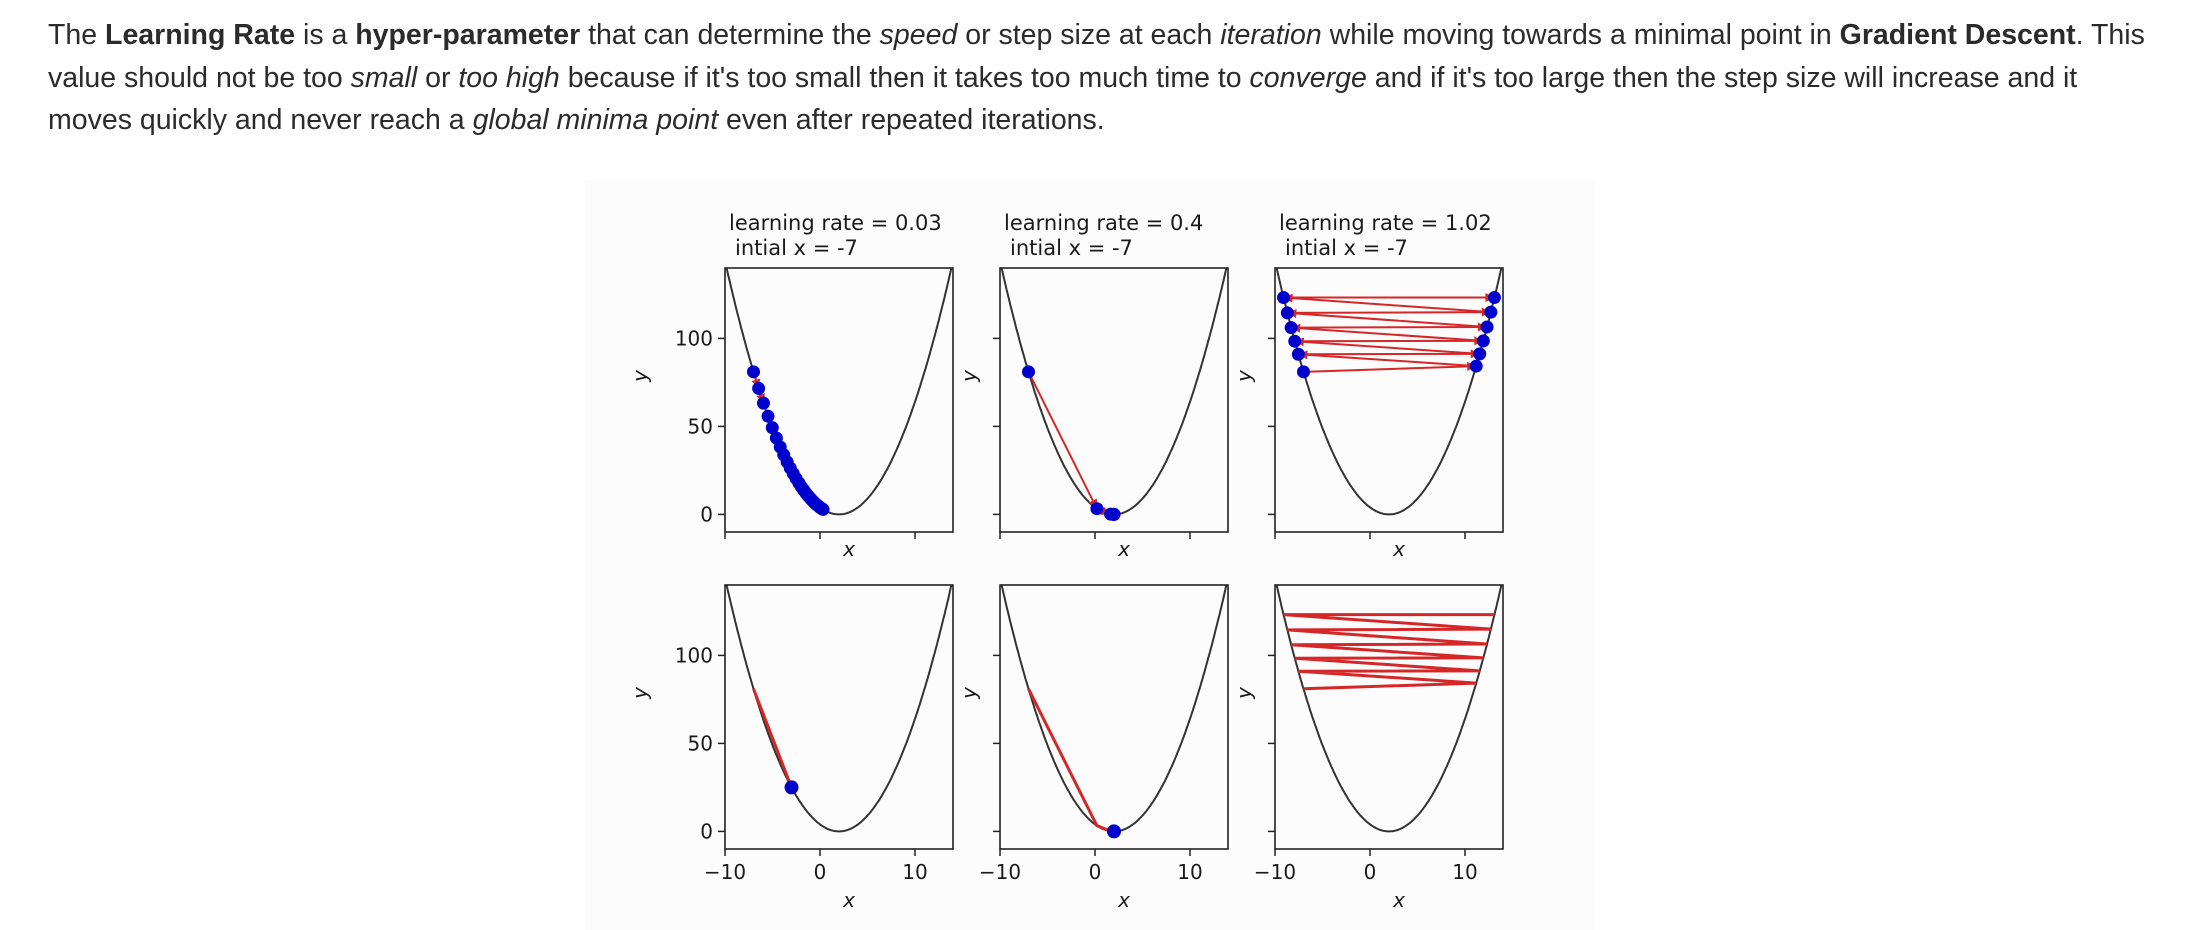 The image size is (2200, 930). Describe the element at coordinates (1096, 56) in the screenshot. I see `paragraph-segment: . This value should not be too` at that location.